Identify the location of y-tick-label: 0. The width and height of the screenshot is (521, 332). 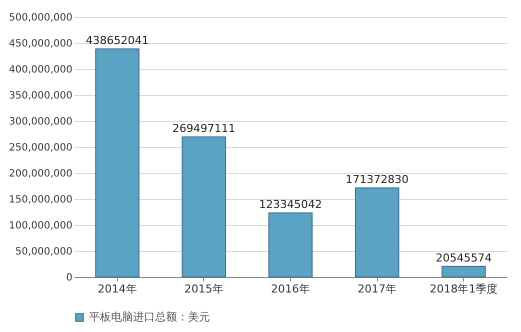
(69, 278).